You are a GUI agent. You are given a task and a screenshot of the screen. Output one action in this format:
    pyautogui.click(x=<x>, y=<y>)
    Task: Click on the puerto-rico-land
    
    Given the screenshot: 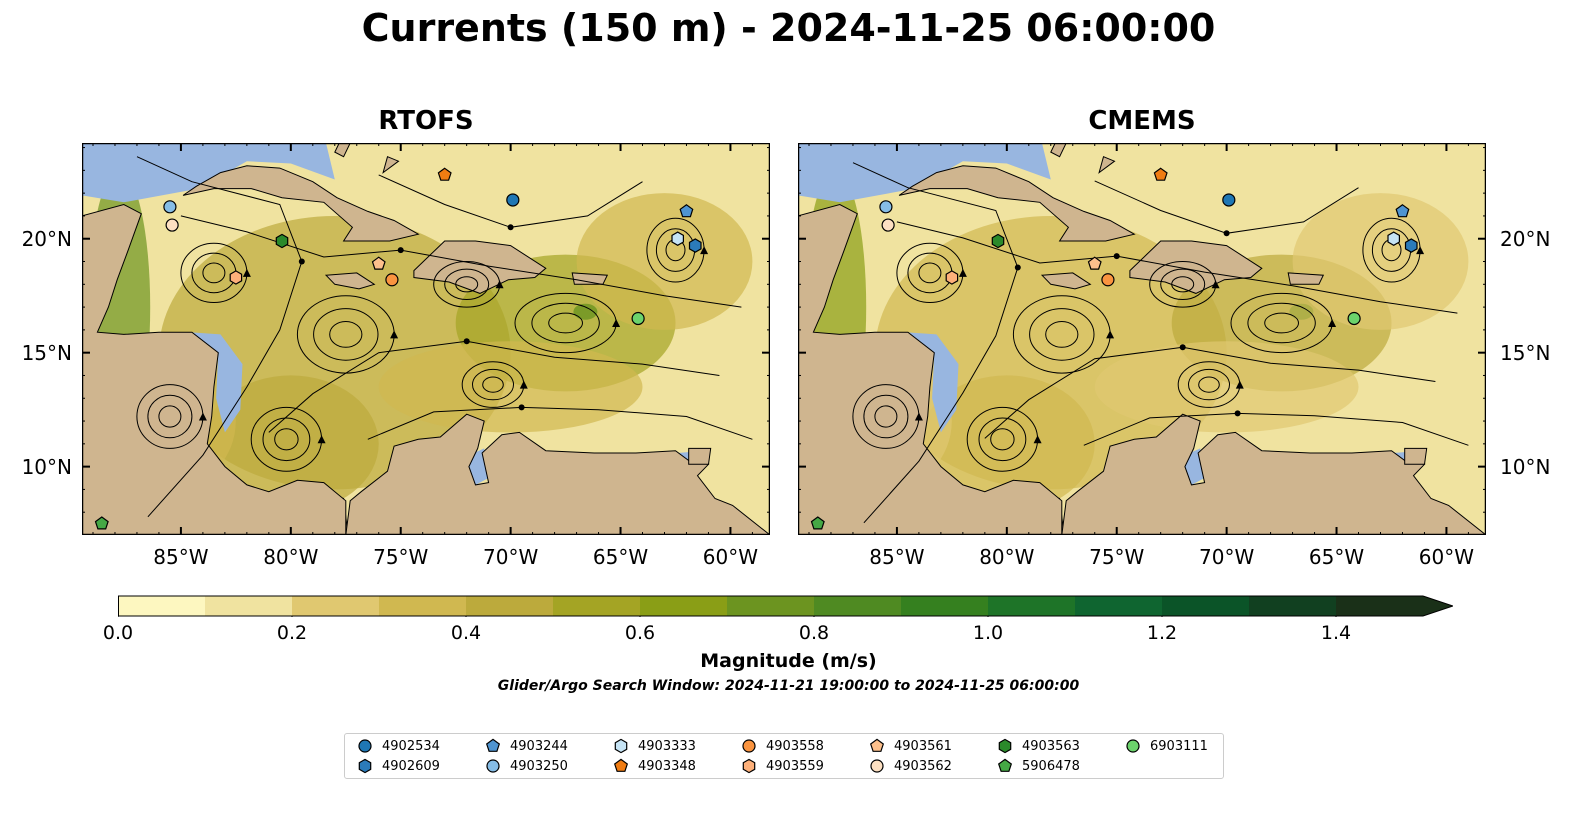 What is the action you would take?
    pyautogui.click(x=1306, y=278)
    